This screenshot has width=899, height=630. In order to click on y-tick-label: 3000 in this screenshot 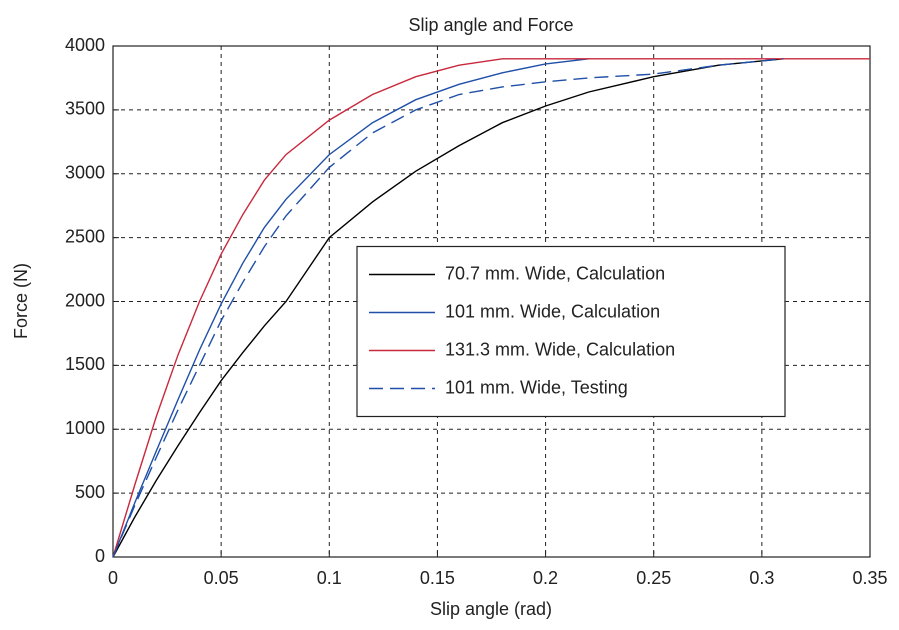, I will do `click(85, 173)`.